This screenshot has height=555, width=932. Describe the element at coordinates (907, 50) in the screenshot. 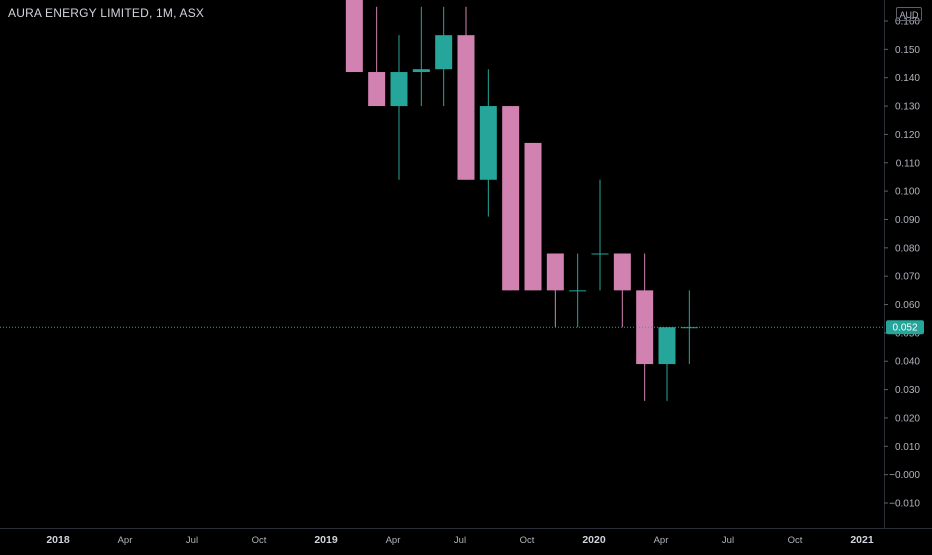

I see `price-tick-label: 0.150` at that location.